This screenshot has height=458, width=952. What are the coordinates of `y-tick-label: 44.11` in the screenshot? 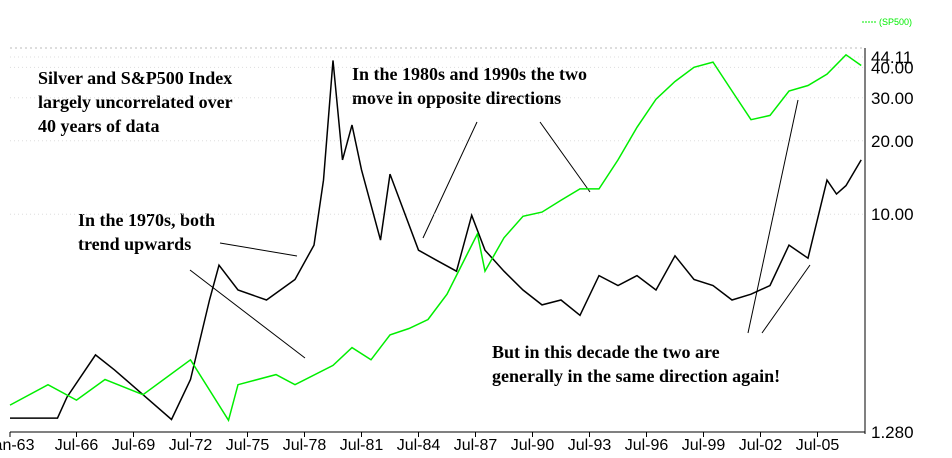 It's located at (891, 57).